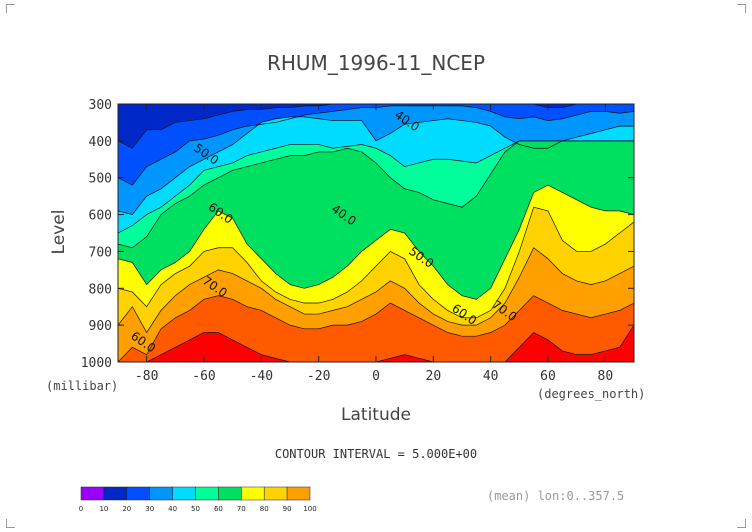  What do you see at coordinates (100, 105) in the screenshot?
I see `y-tick-label-0: 300` at bounding box center [100, 105].